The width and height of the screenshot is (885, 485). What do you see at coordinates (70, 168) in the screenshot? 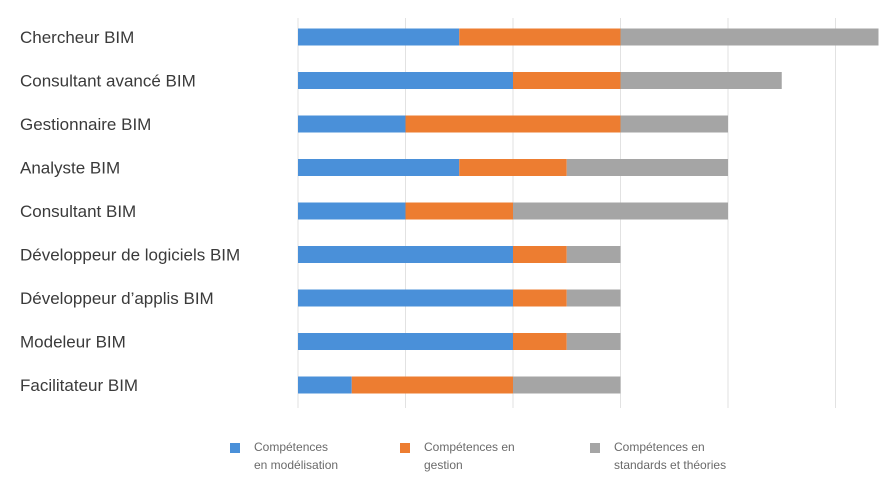
I see `category-label: Analyste BIM` at bounding box center [70, 168].